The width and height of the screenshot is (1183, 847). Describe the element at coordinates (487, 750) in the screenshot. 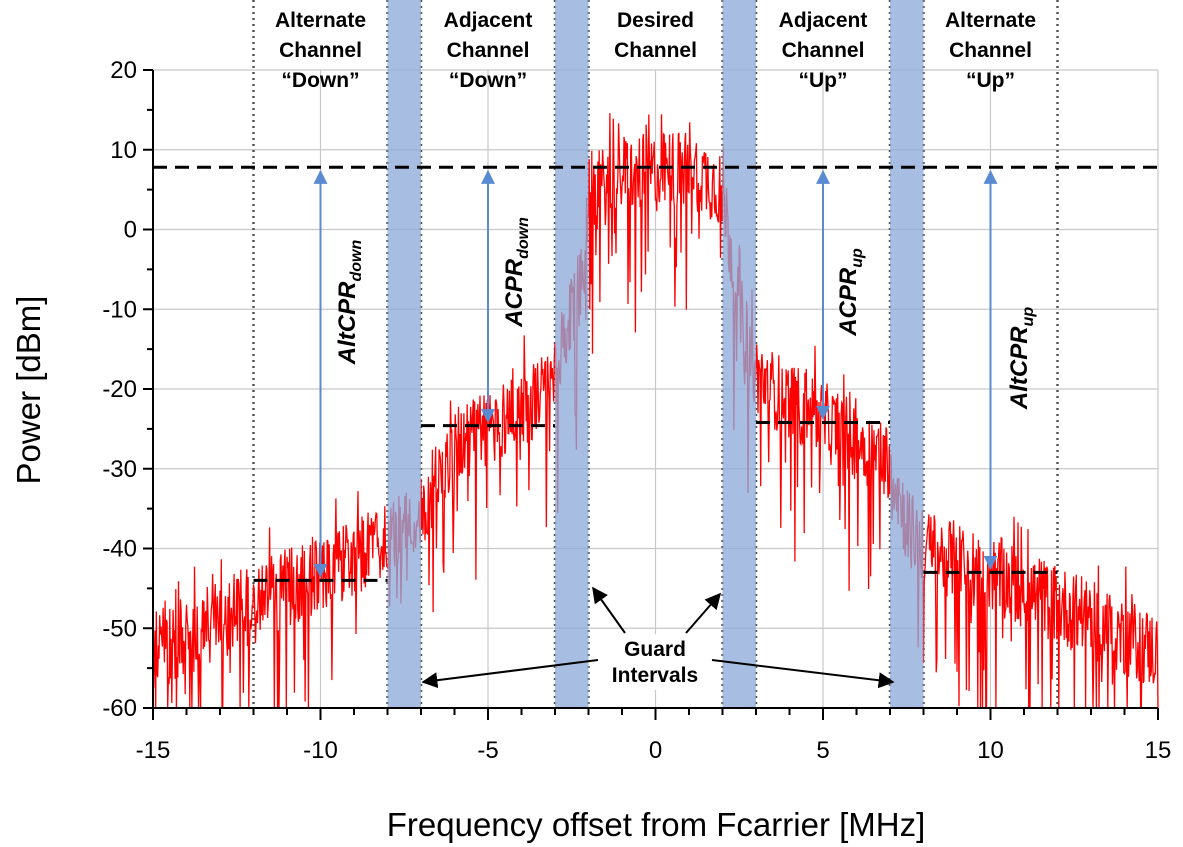

I see `x-tick-label: -5` at that location.